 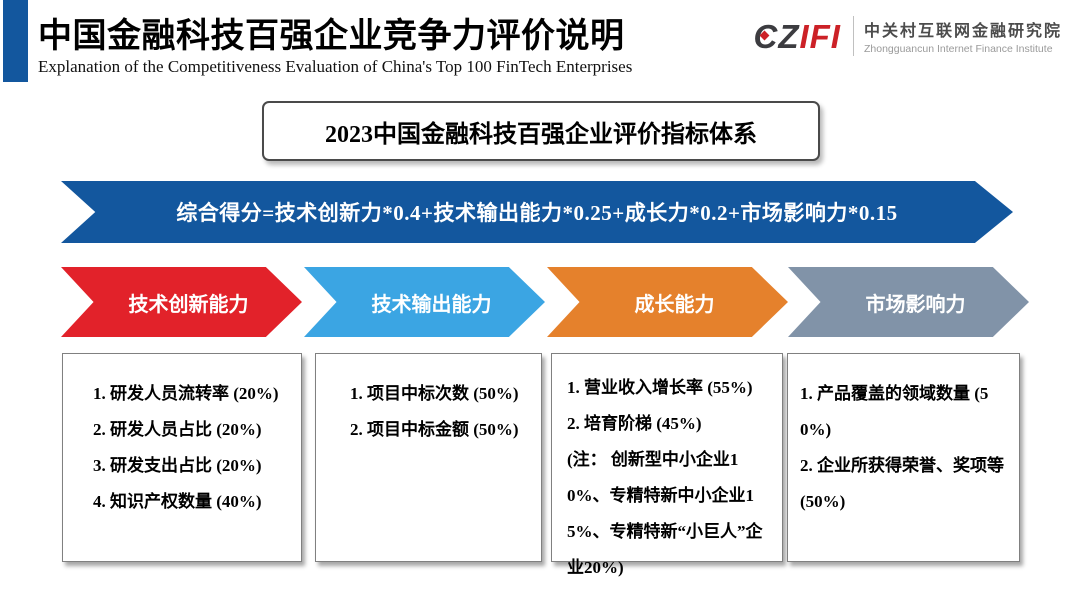 What do you see at coordinates (820, 36) in the screenshot?
I see `logo-mark-ifi: IFI` at bounding box center [820, 36].